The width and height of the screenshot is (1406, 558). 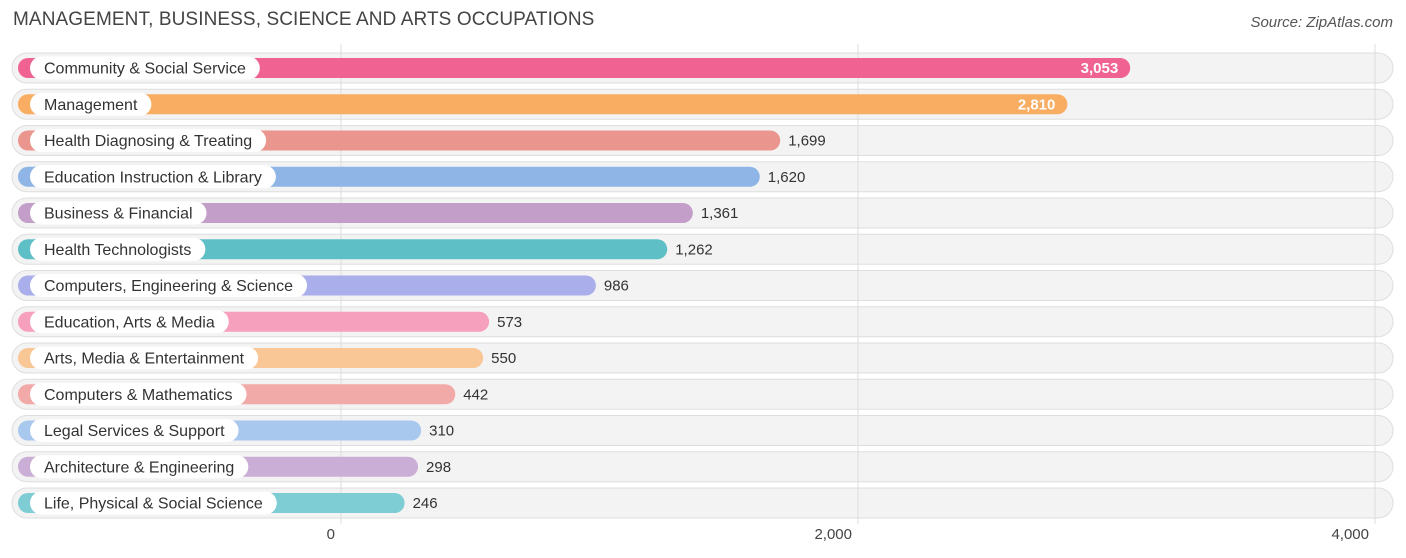 I want to click on value-label: 3,053, so click(x=1100, y=68).